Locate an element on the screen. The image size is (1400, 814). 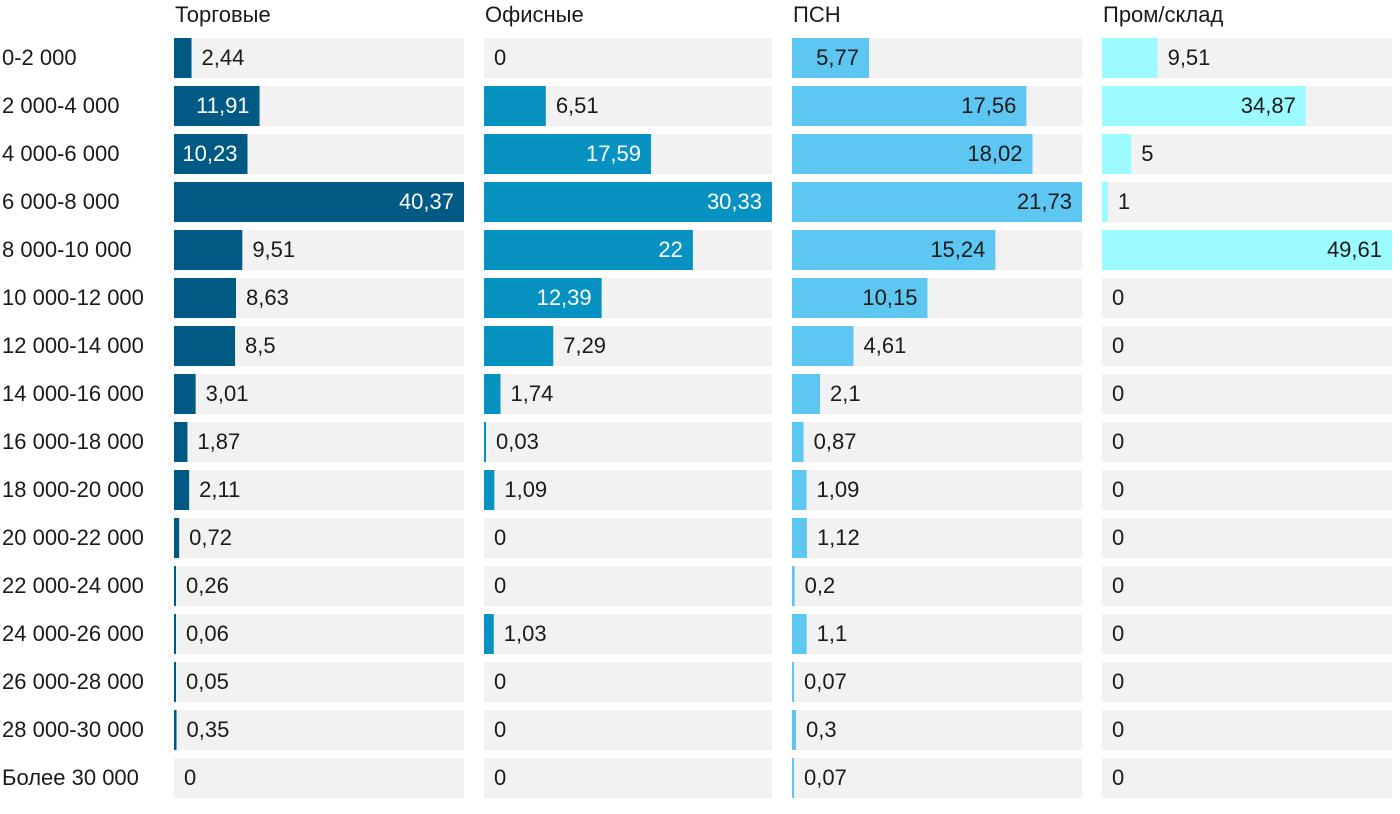
data-label: 8,63 is located at coordinates (267, 297).